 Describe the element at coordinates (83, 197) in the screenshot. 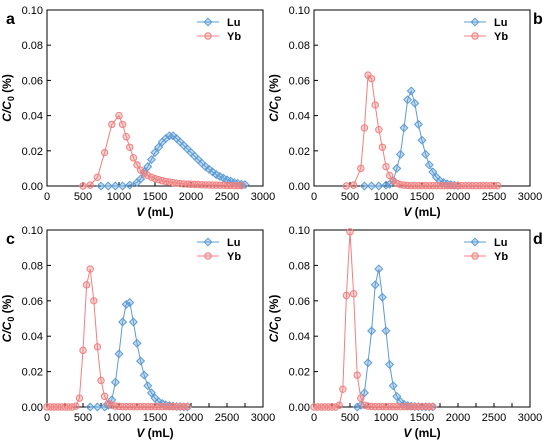

I see `x-tick-label: 500` at that location.